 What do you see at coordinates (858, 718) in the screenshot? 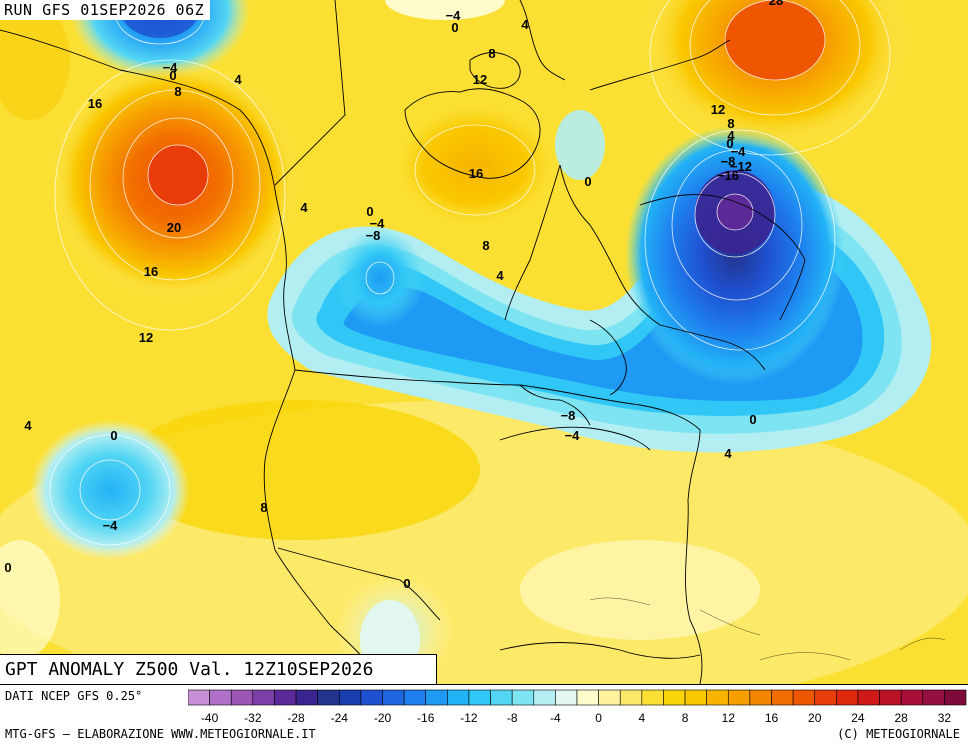
I see `legend-tick-label: 24` at bounding box center [858, 718].